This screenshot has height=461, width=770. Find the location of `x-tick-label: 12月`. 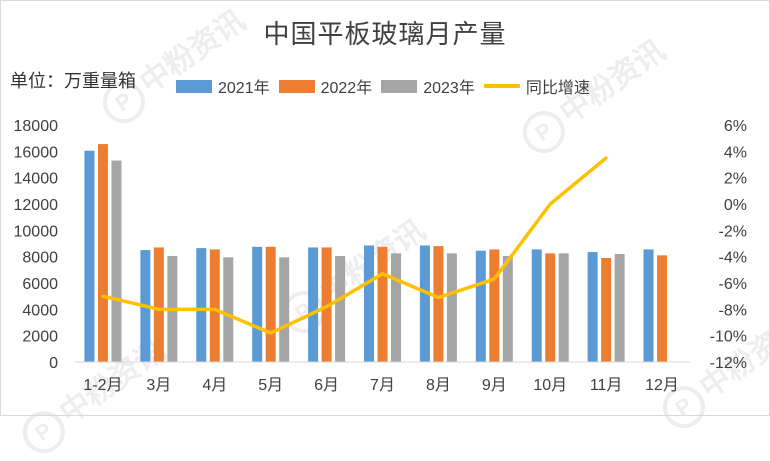

x-tick-label: 12月 is located at coordinates (662, 385).